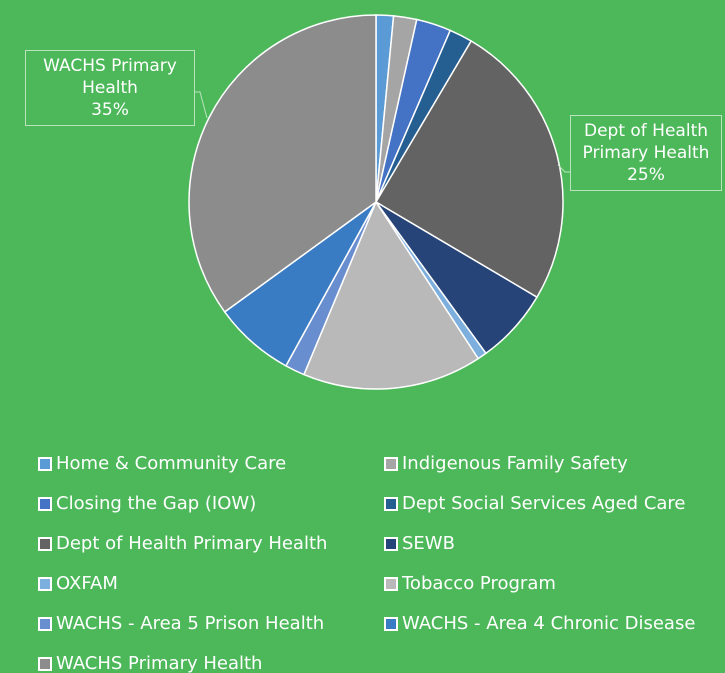  Describe the element at coordinates (544, 503) in the screenshot. I see `legend-label: Dept Social Services Aged Care` at that location.